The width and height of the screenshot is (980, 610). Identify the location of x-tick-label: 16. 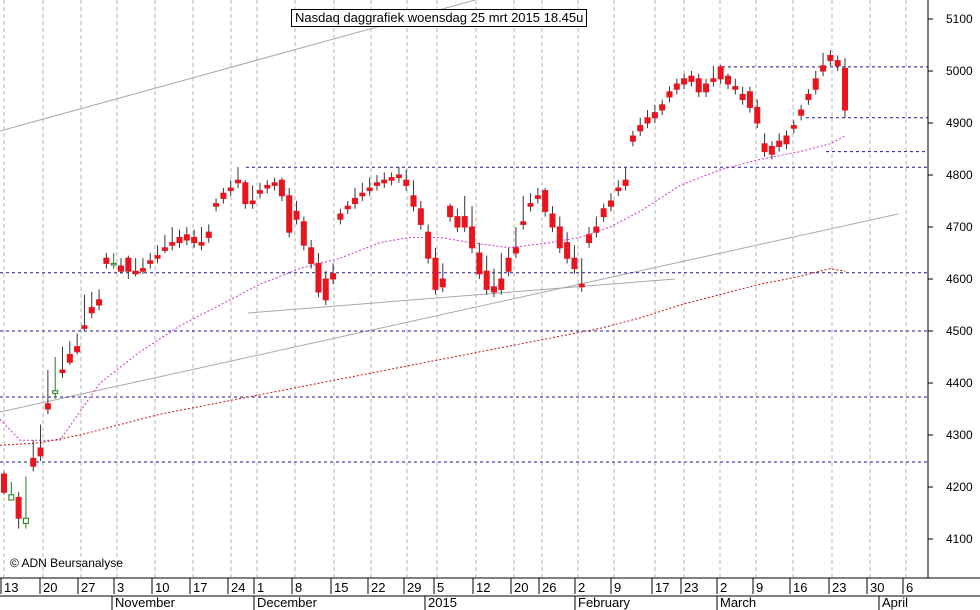
(800, 587).